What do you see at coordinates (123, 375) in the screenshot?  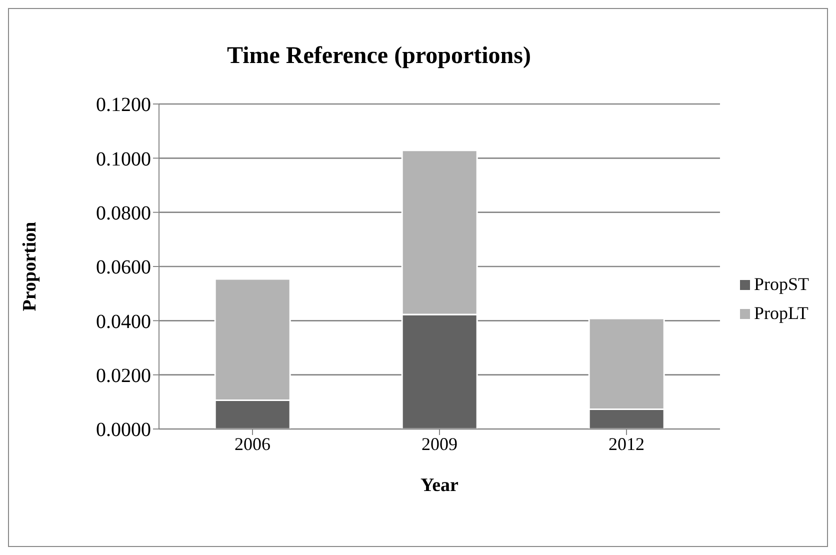 I see `y-tick-label: 0.0200` at bounding box center [123, 375].